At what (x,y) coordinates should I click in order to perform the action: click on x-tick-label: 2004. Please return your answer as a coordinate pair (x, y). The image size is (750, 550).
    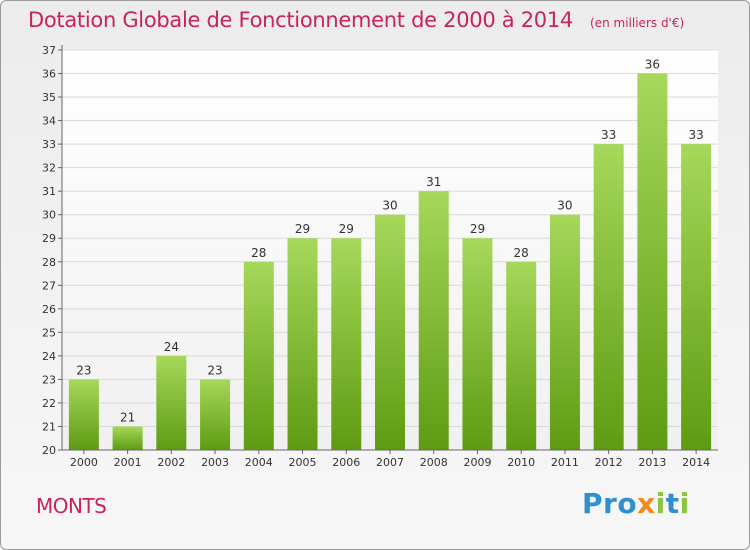
    Looking at the image, I should click on (259, 462).